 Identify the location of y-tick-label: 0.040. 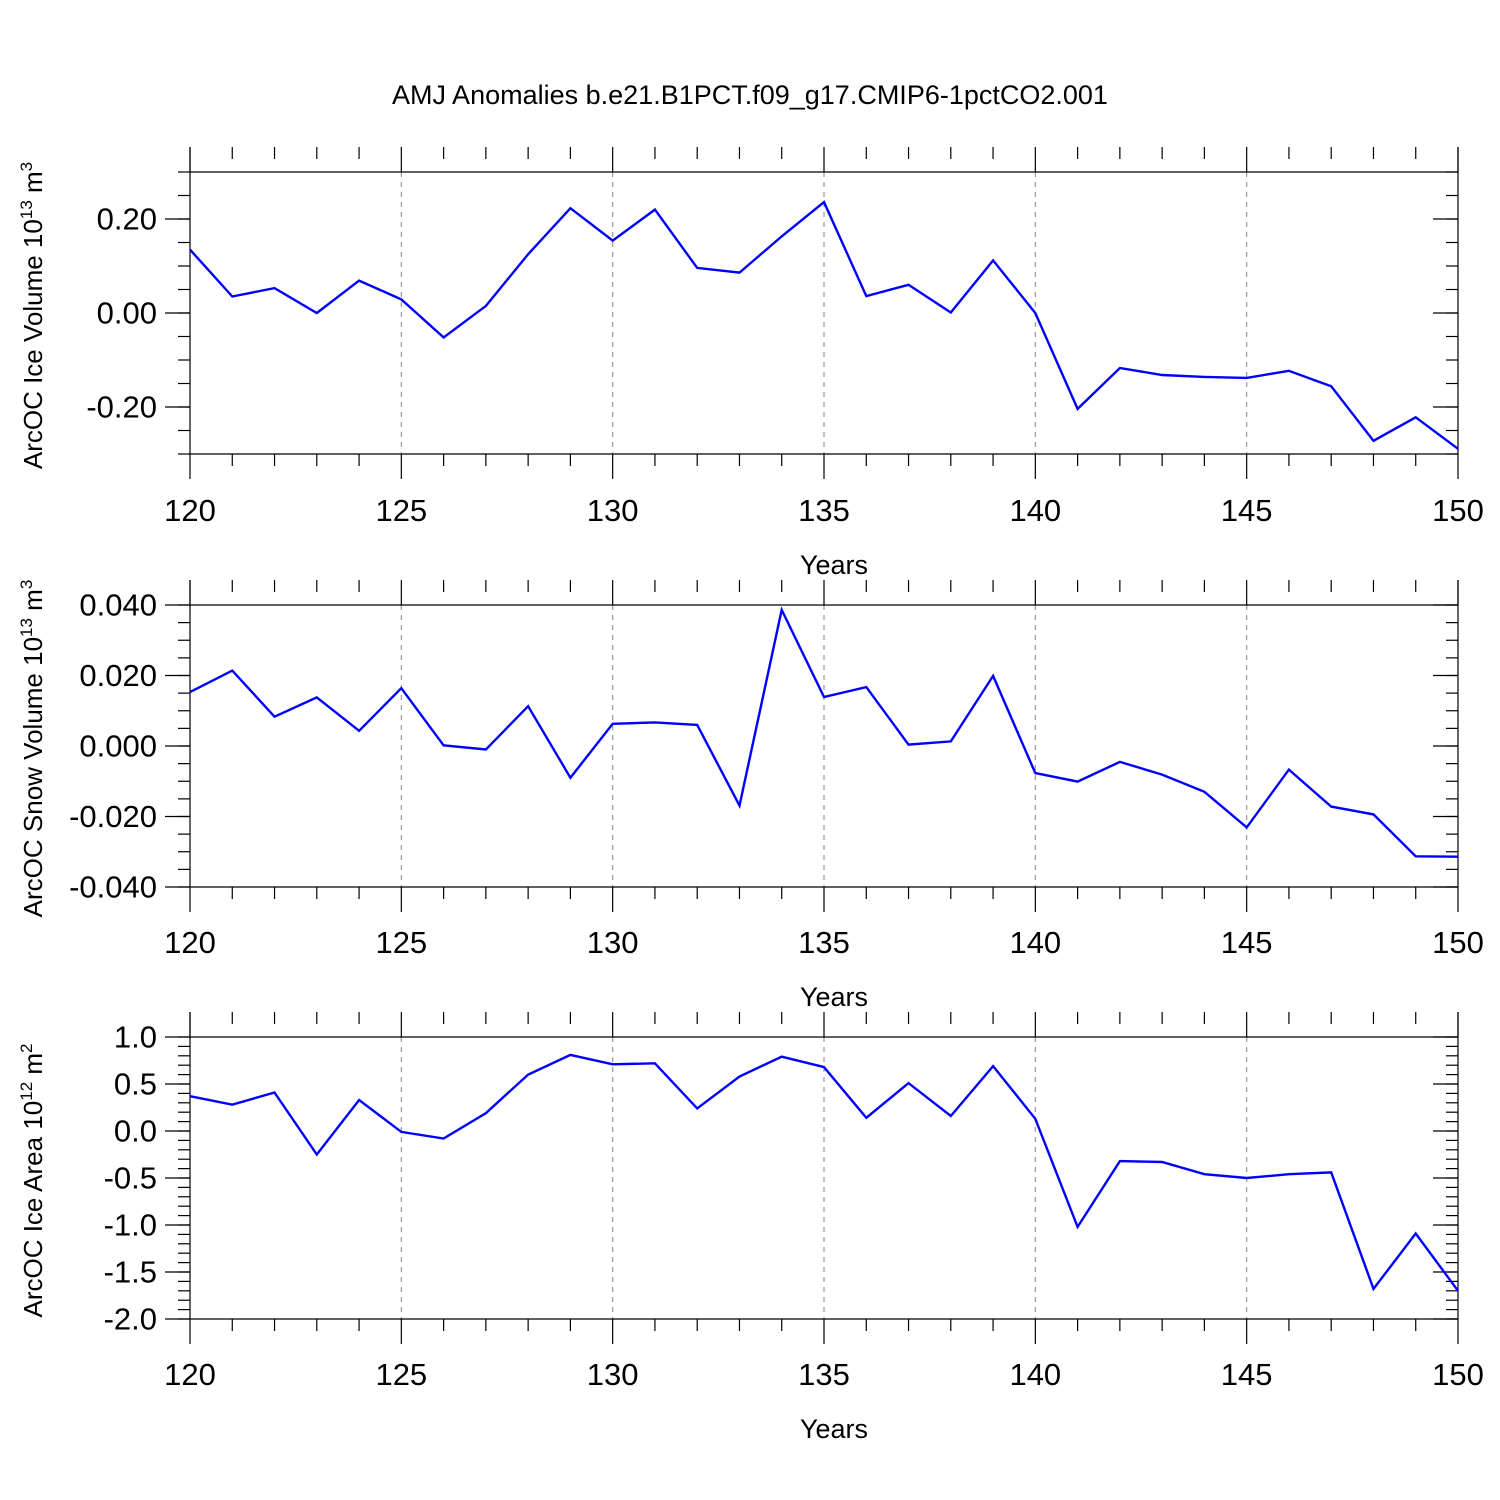
(118, 605).